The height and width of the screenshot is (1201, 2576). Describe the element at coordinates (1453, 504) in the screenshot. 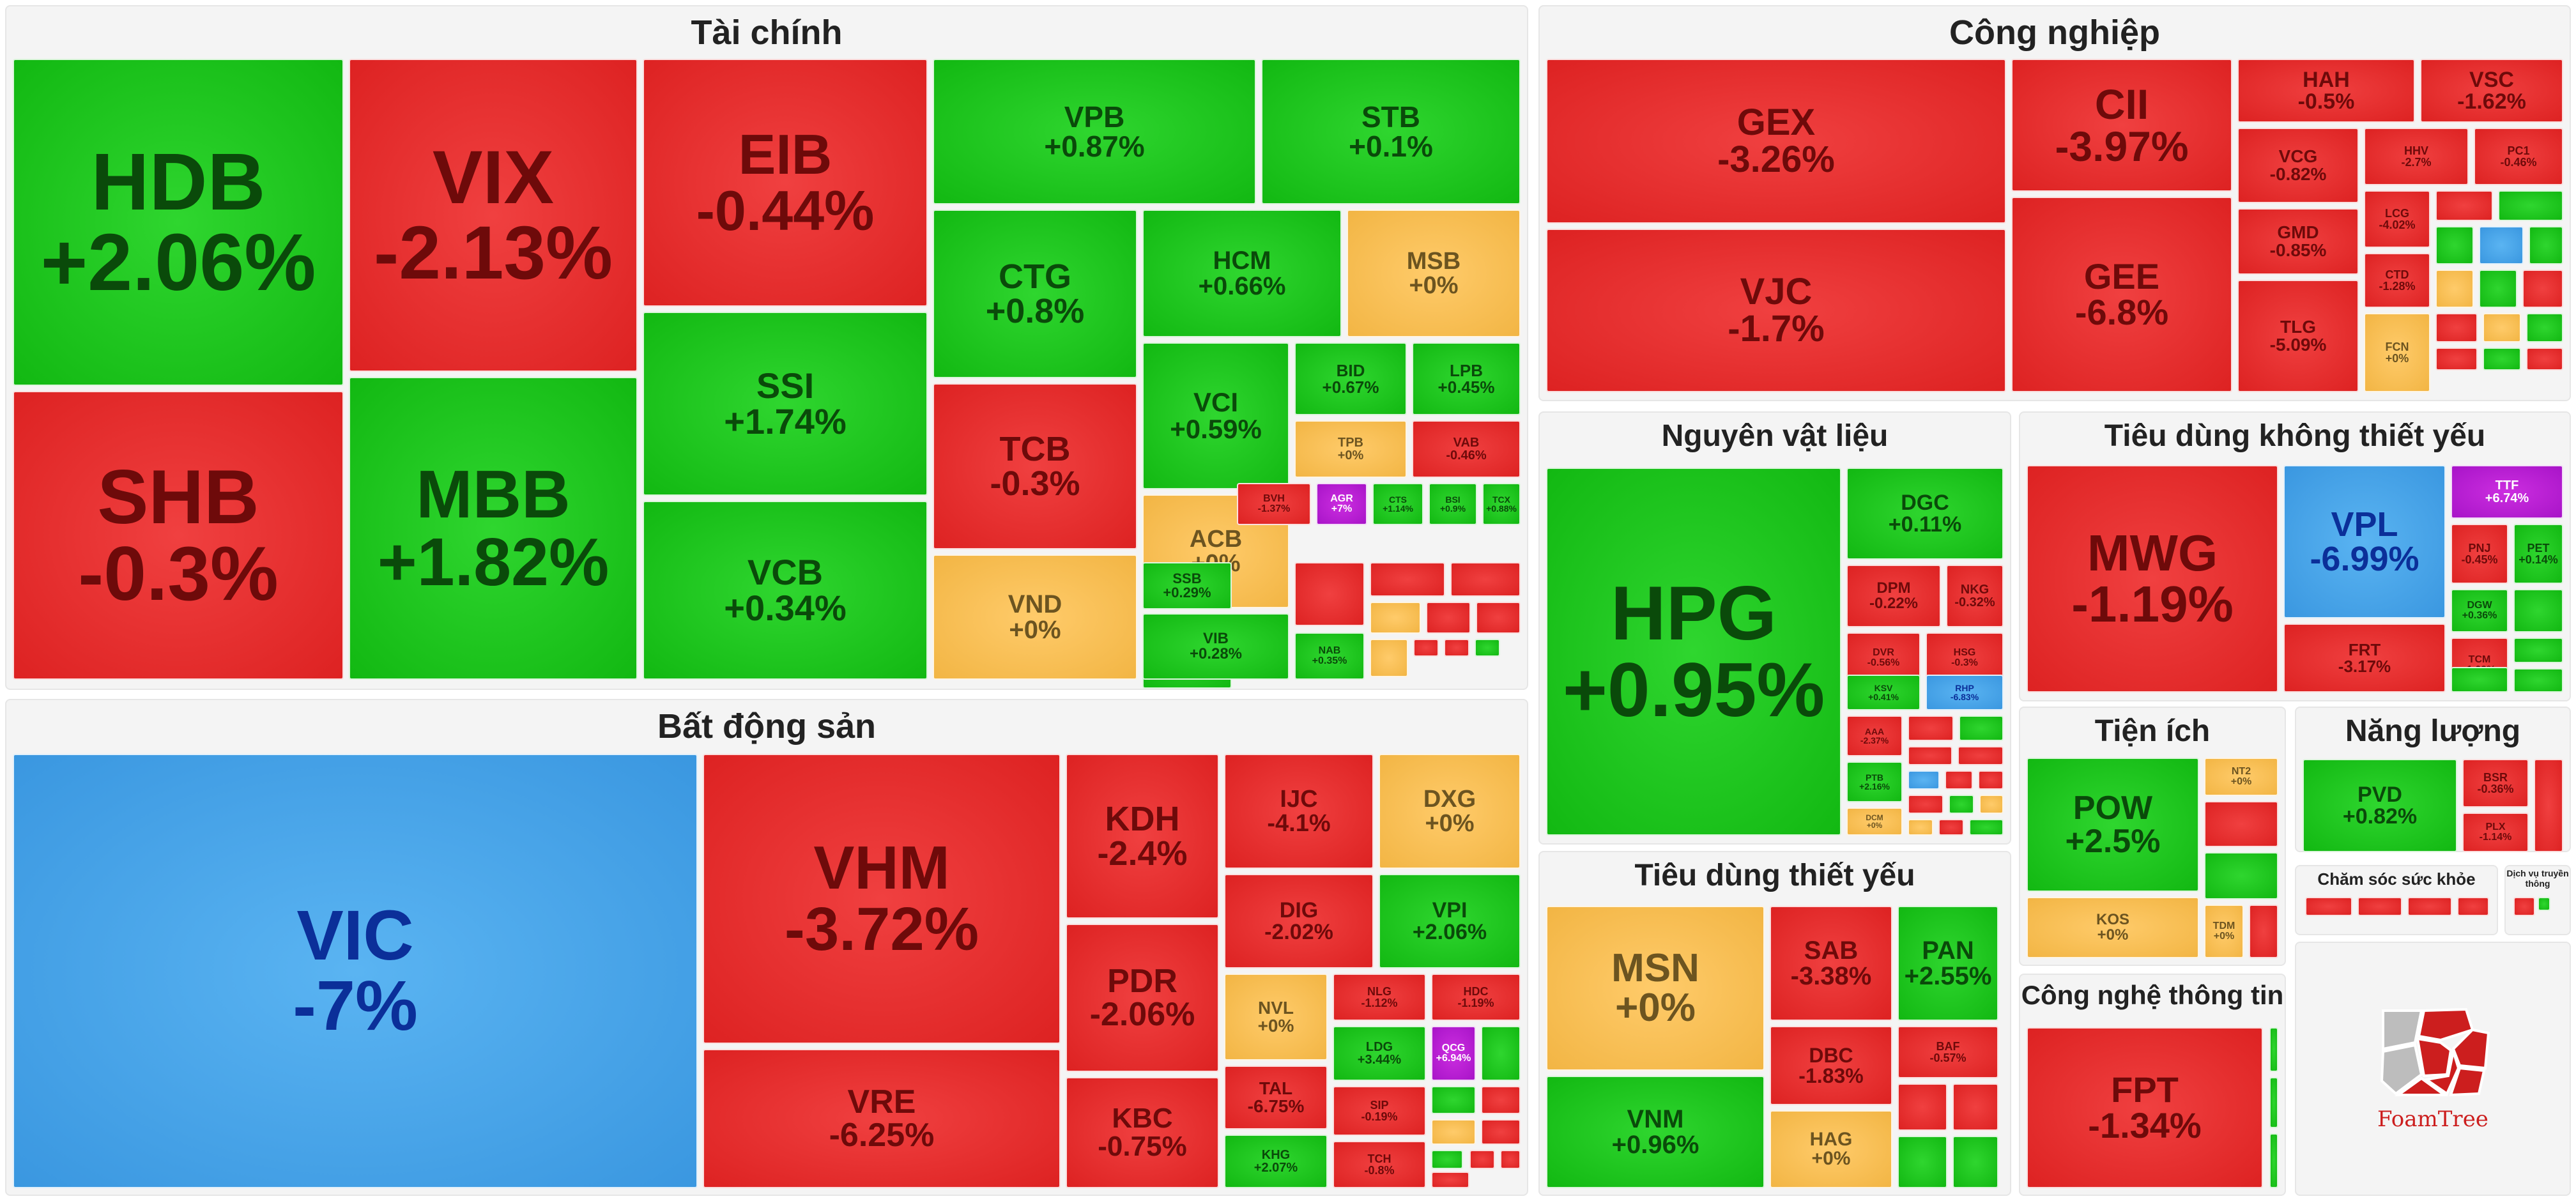

I see `stock-tile-bsi: BSI +0.9%` at that location.